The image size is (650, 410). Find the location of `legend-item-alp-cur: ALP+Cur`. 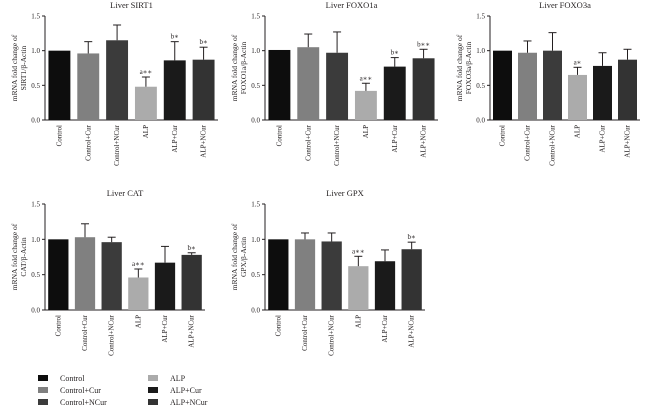

legend-item-alp-cur: ALP+Cur is located at coordinates (175, 390).